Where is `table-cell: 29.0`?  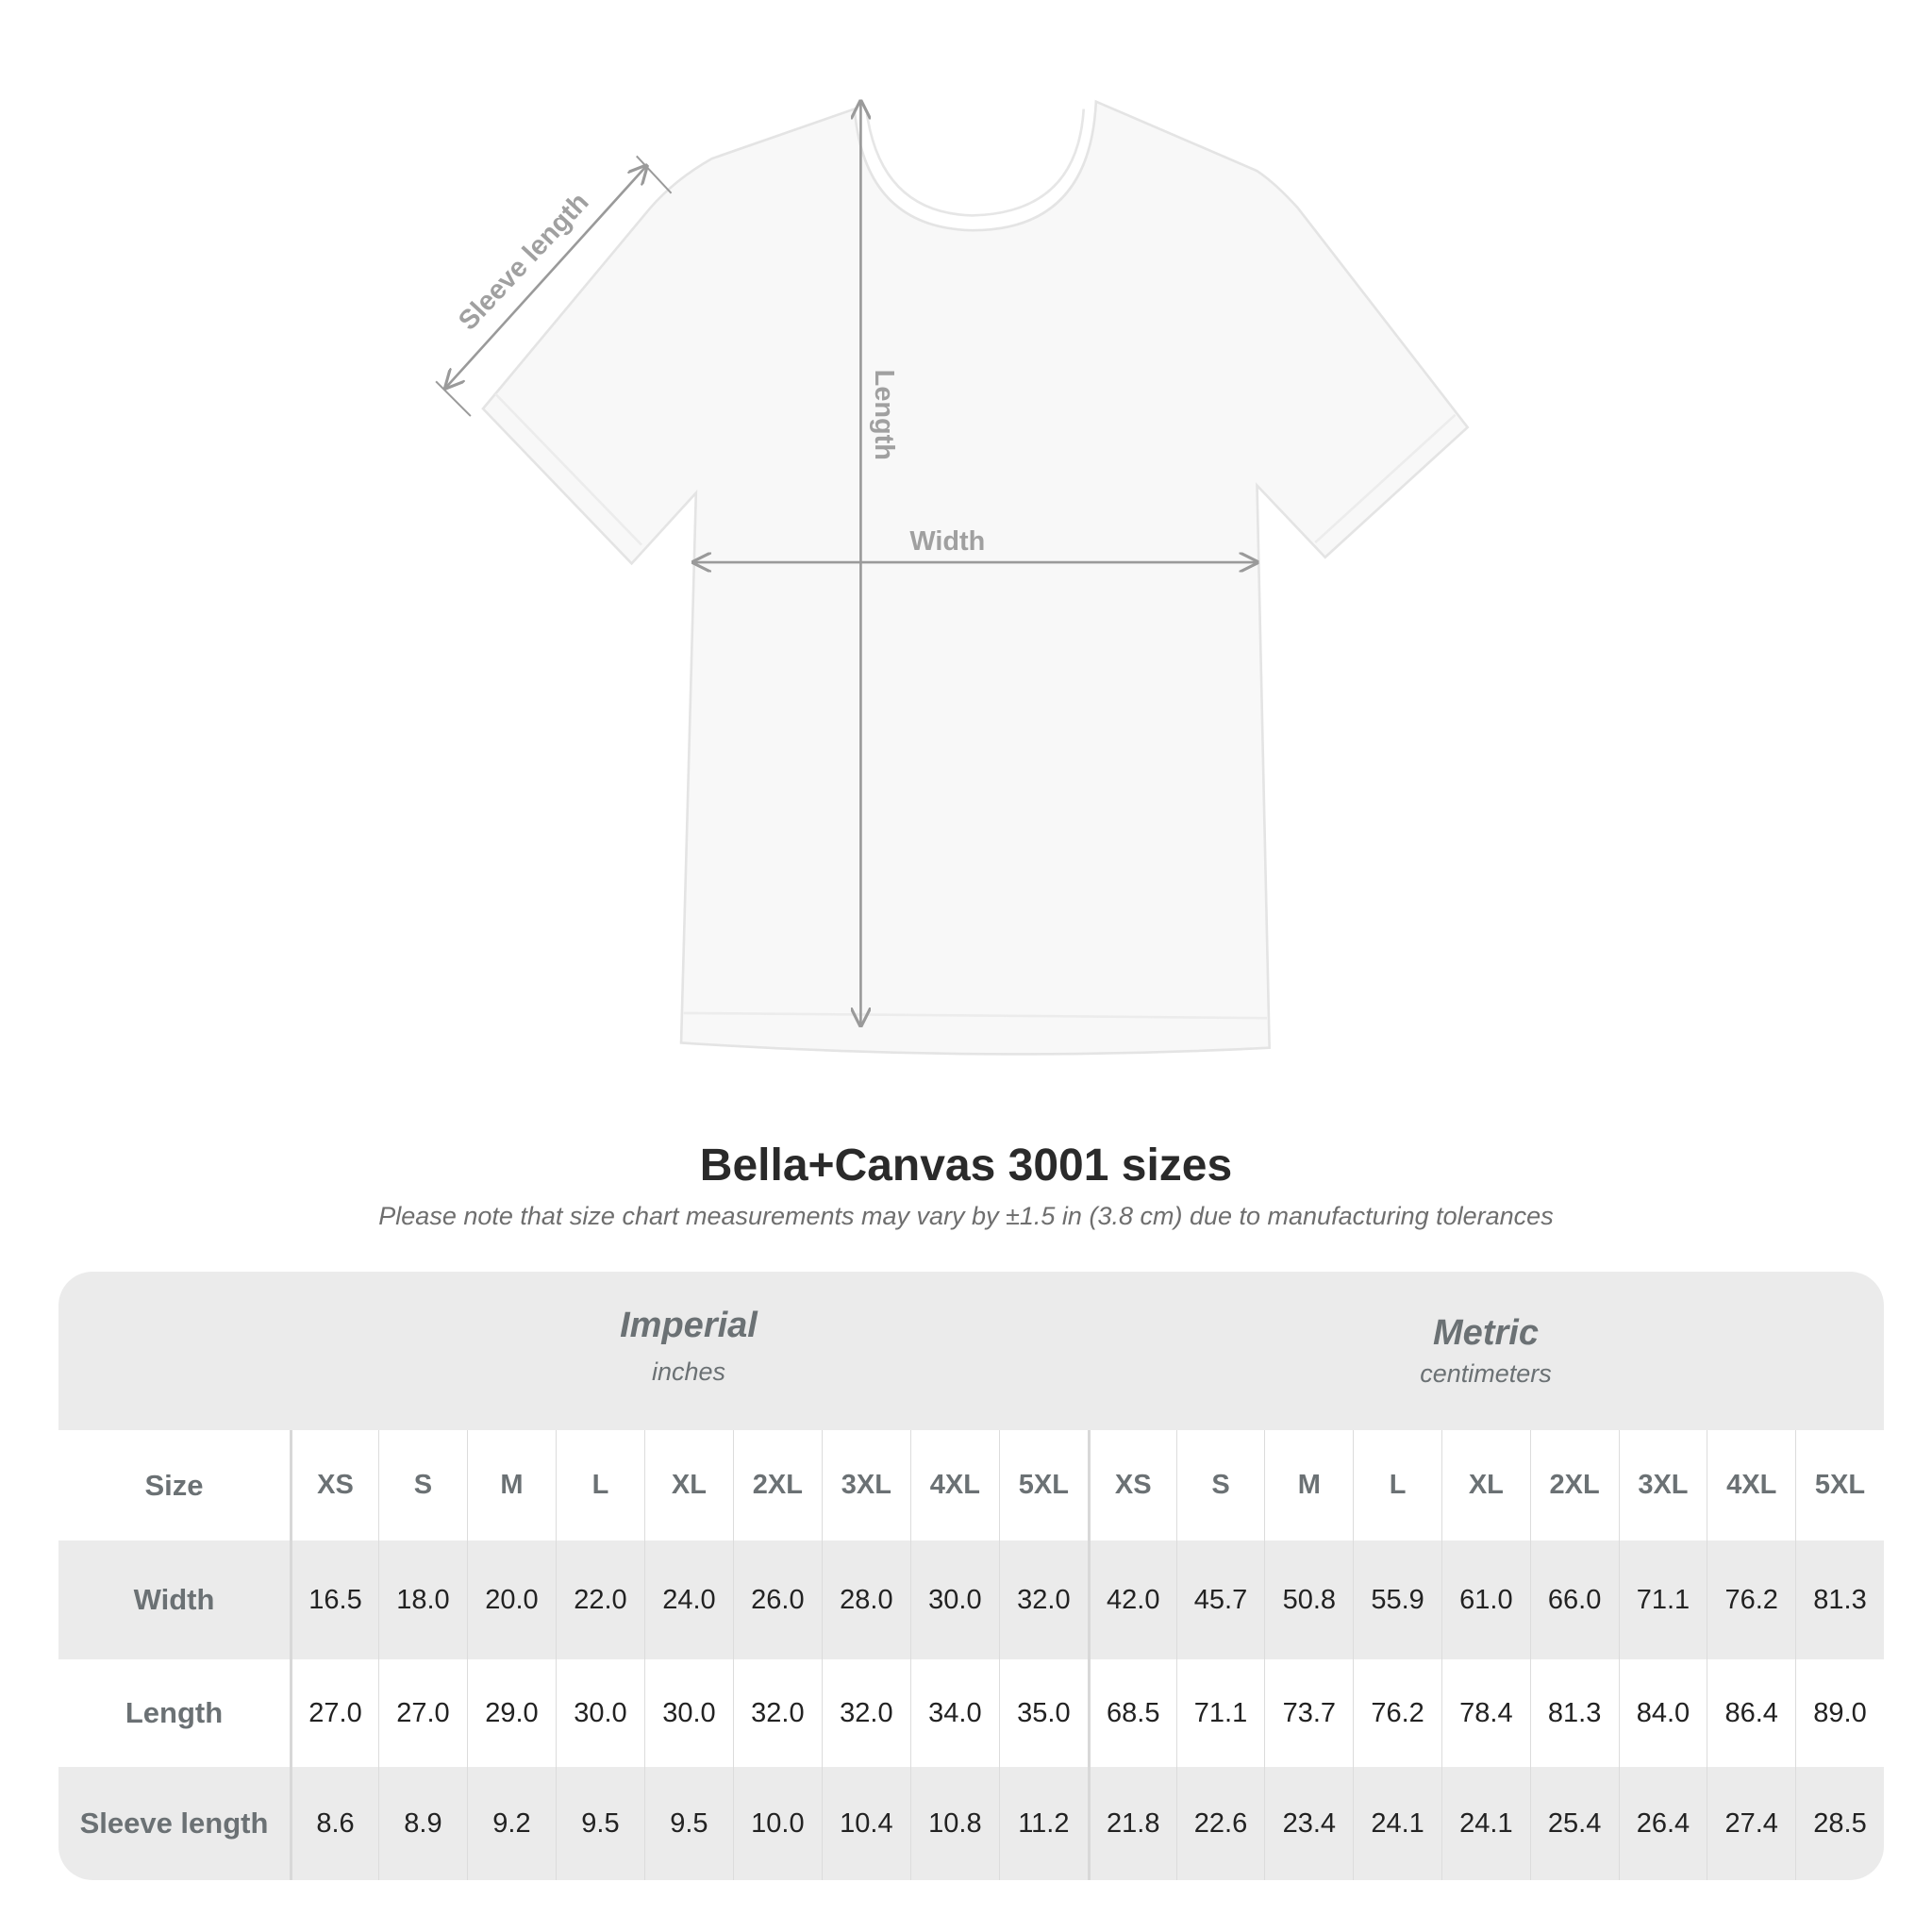 table-cell: 29.0 is located at coordinates (511, 1713).